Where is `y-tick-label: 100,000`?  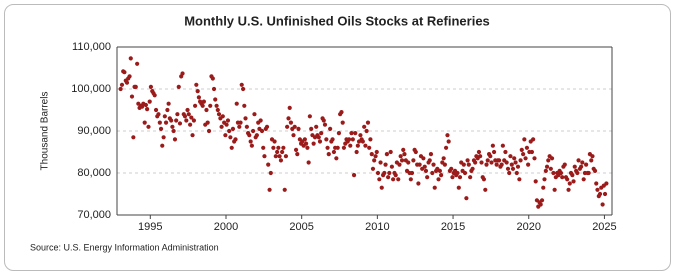
y-tick-label: 100,000 is located at coordinates (91, 89).